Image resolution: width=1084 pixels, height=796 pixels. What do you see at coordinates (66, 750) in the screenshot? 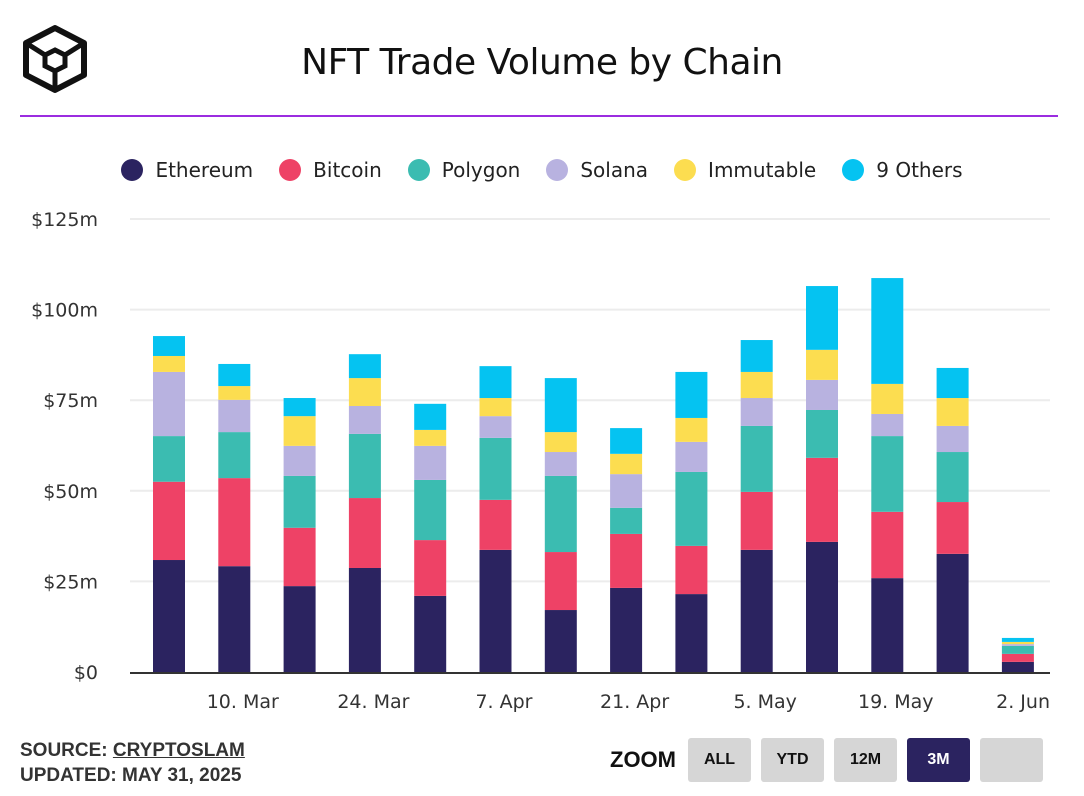
I see `source-prefix: SOURCE:` at bounding box center [66, 750].